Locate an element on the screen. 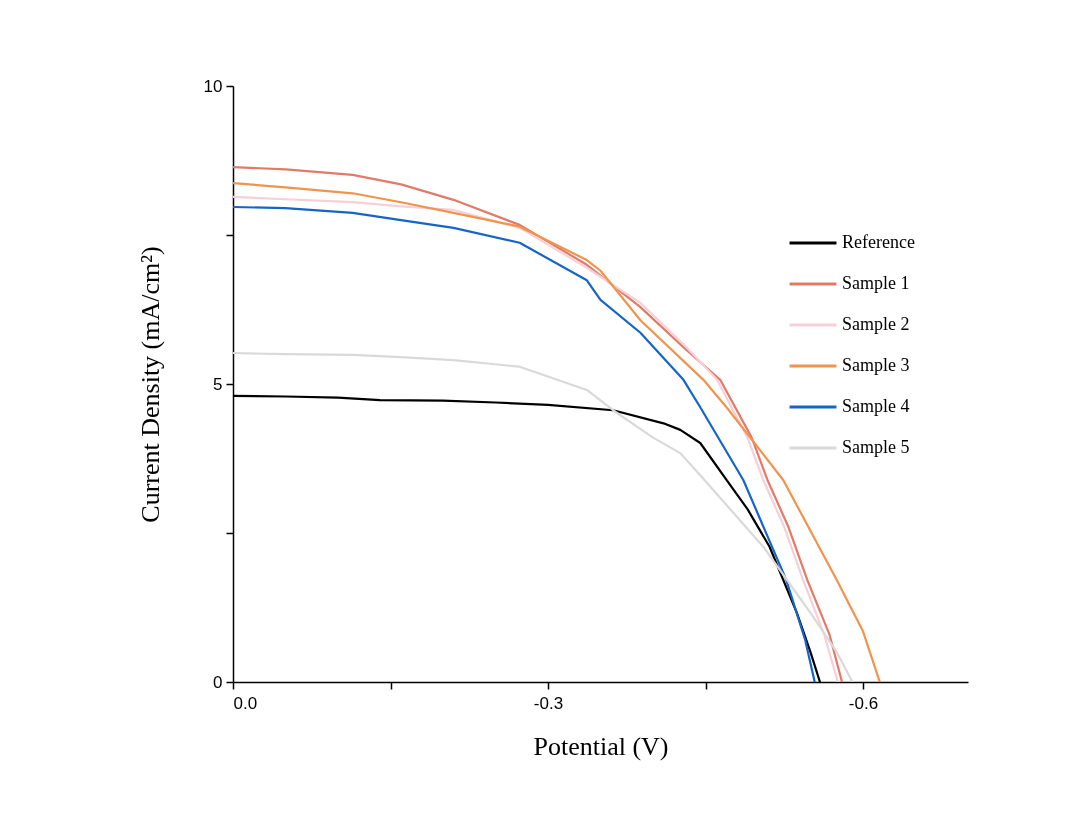  legend-label: Sample 3 is located at coordinates (876, 365).